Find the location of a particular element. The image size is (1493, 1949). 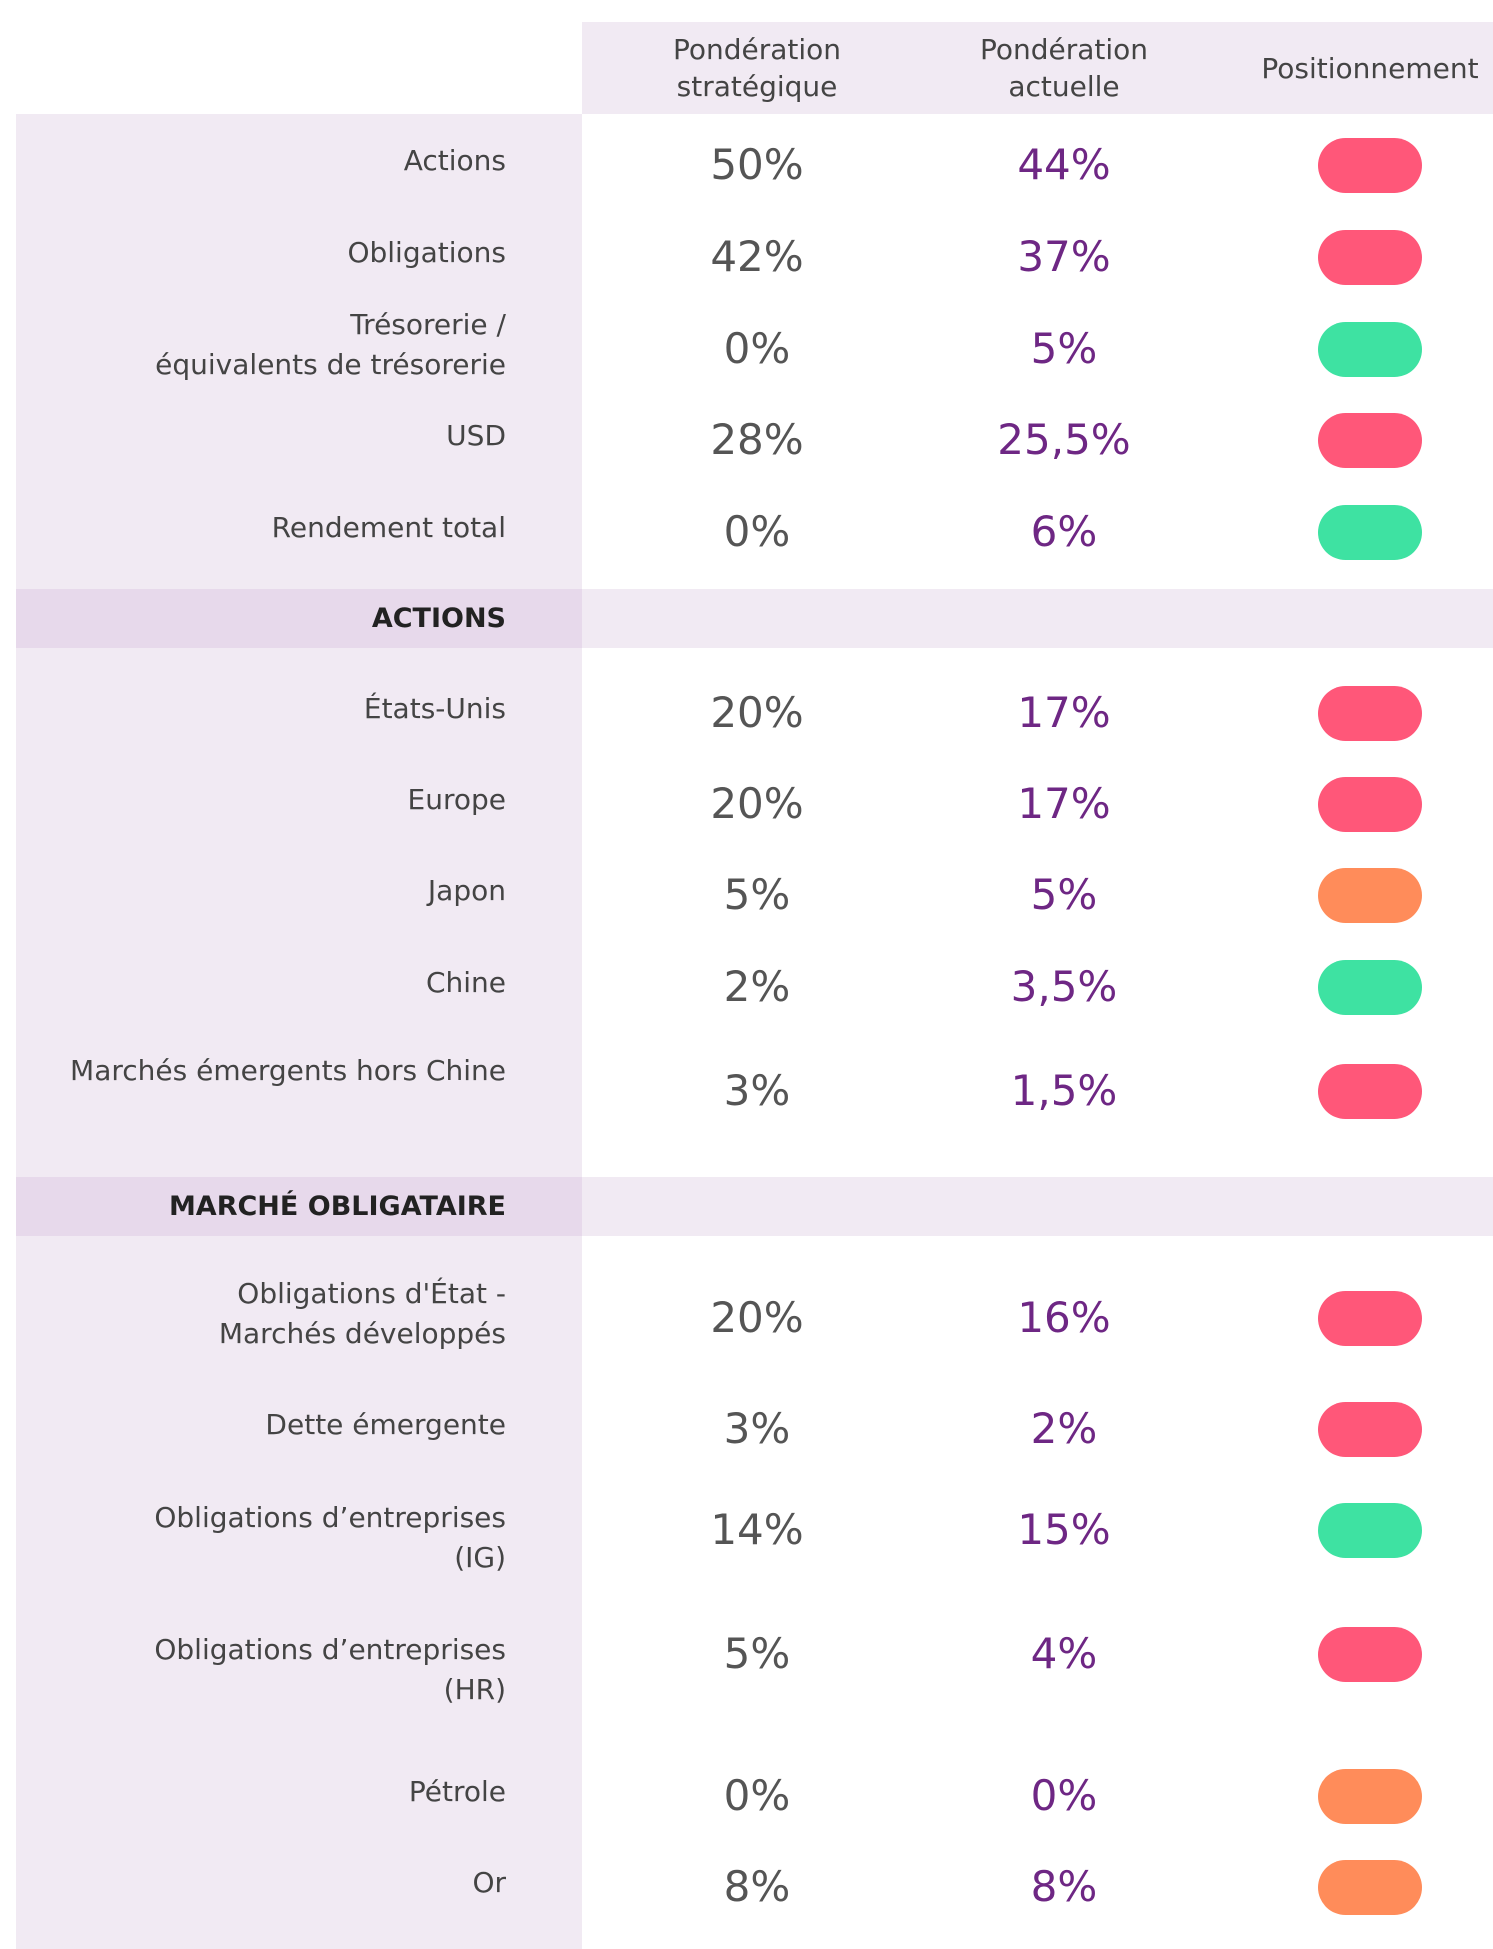

strategic-weight: 28% is located at coordinates (757, 439).